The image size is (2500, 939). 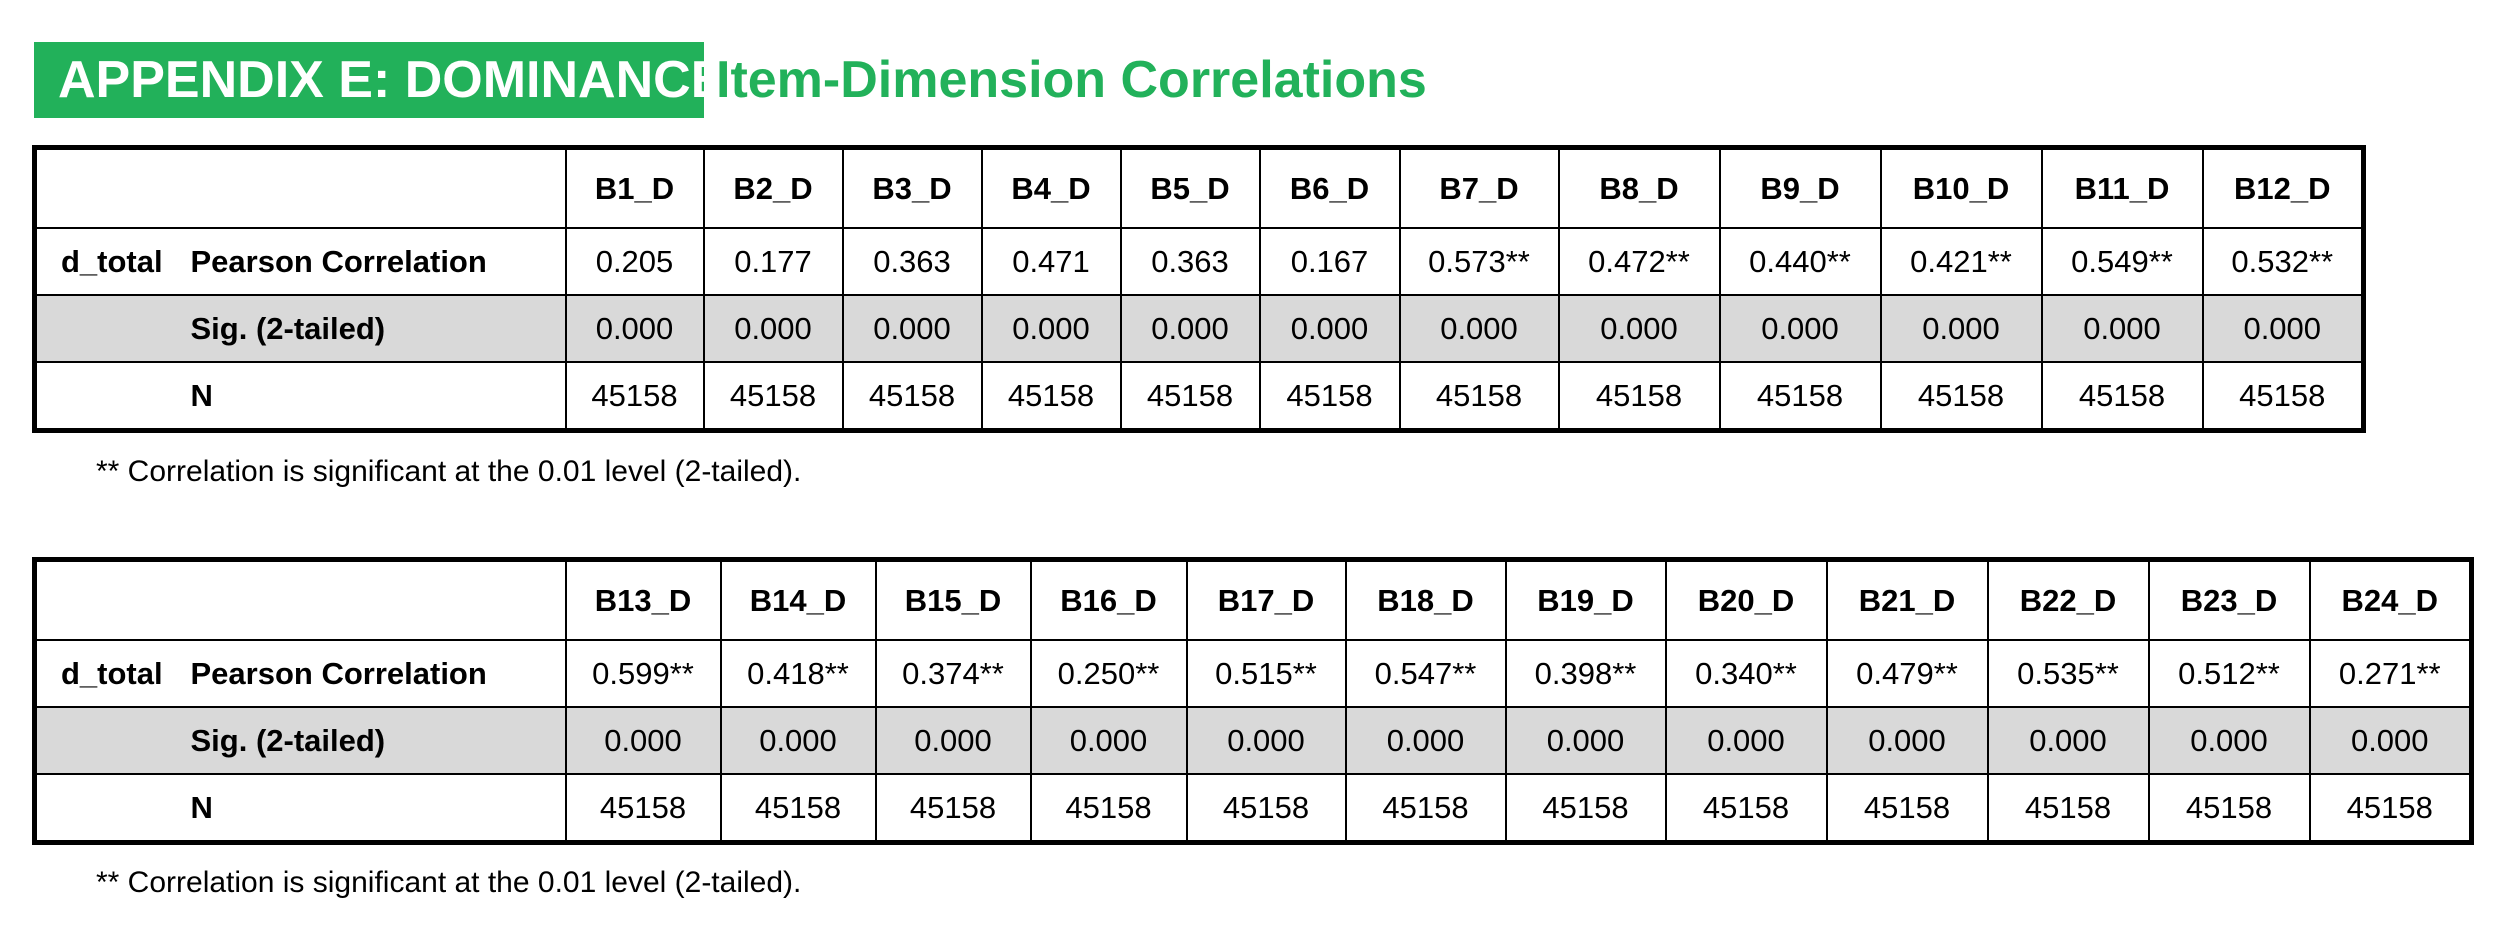 What do you see at coordinates (953, 599) in the screenshot?
I see `column-header: B15_D` at bounding box center [953, 599].